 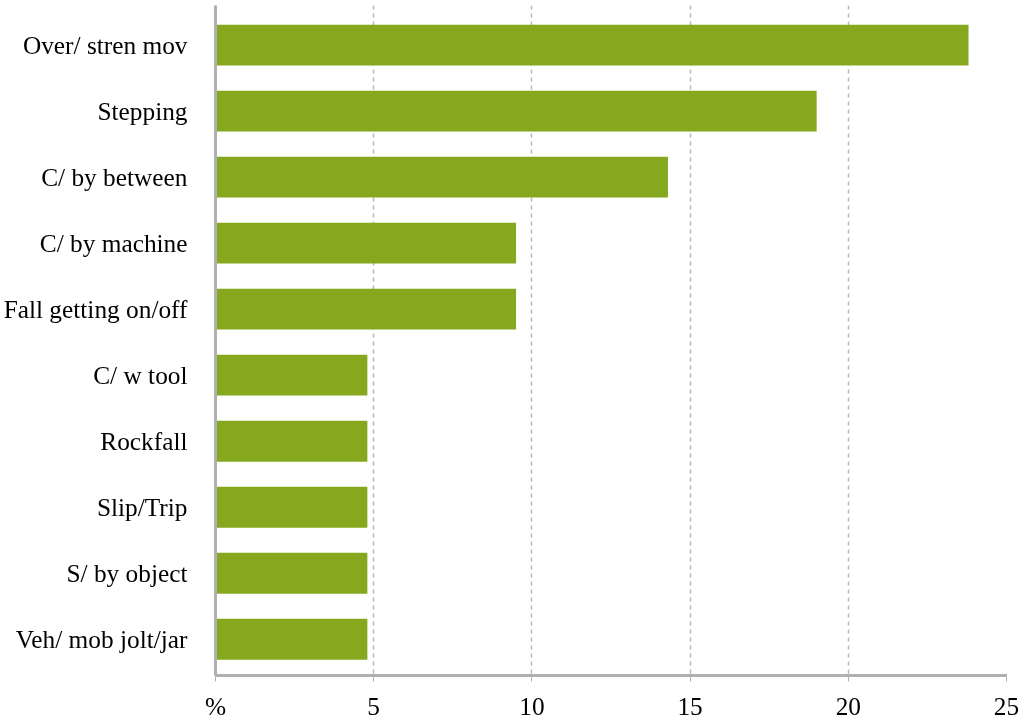 What do you see at coordinates (1006, 705) in the screenshot?
I see `x-tick-label: 25` at bounding box center [1006, 705].